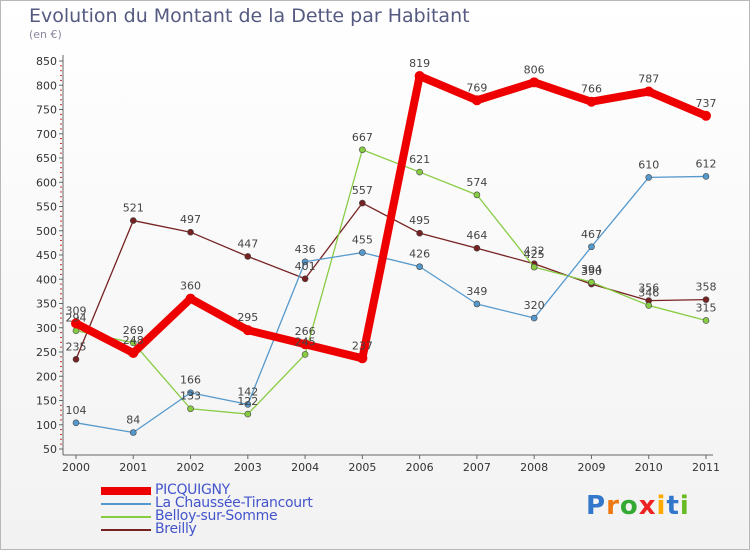  I want to click on data-label: 621, so click(419, 159).